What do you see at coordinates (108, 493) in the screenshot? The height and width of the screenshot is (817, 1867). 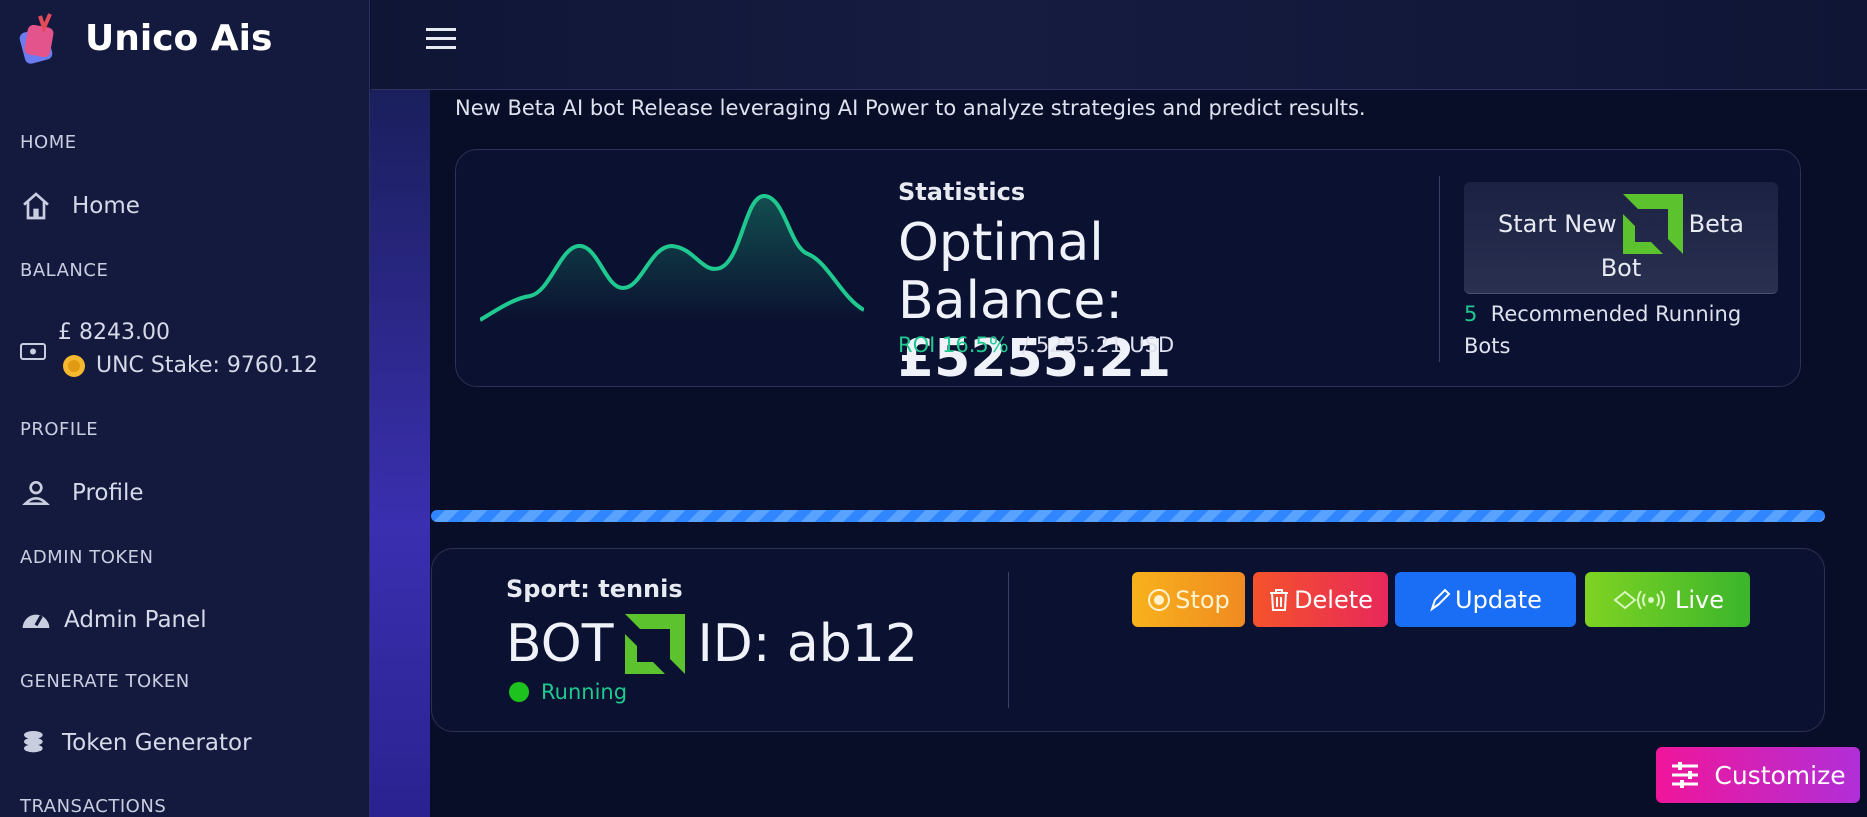 I see `nav-label: Profile` at bounding box center [108, 493].